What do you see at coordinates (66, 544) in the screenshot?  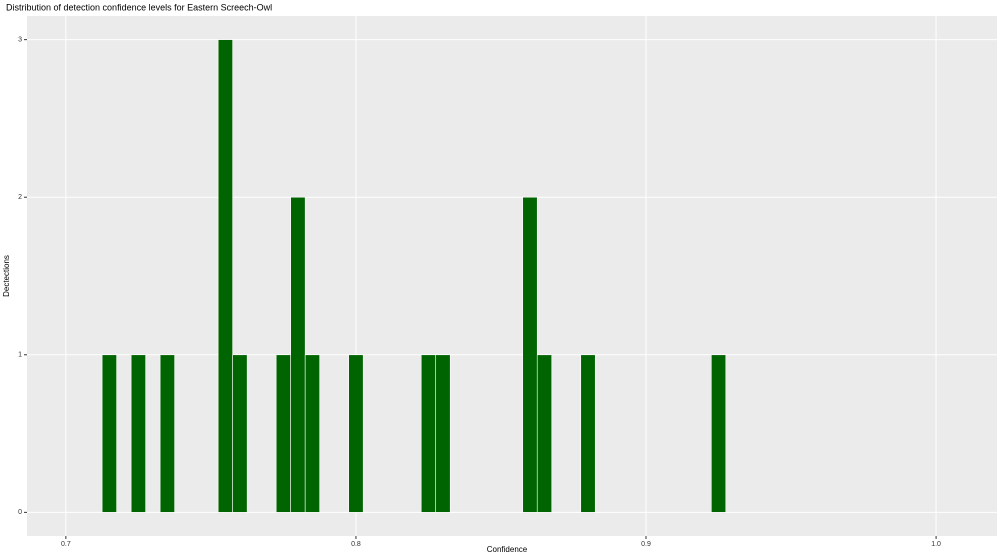 I see `x-tick-label: 0.7` at bounding box center [66, 544].